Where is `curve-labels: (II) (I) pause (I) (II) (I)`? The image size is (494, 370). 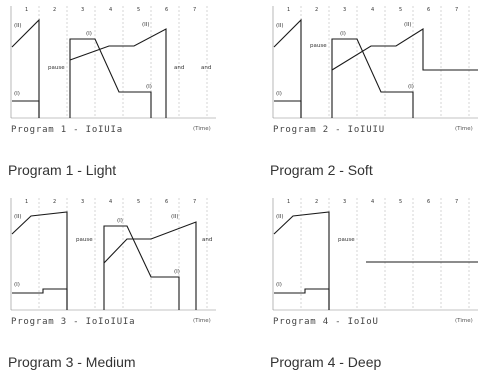 curve-labels: (II) (I) pause (I) (II) (I) is located at coordinates (345, 59).